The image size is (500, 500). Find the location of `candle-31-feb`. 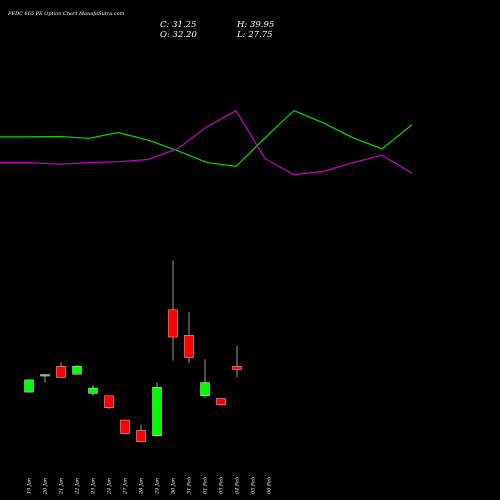

candle-31-feb is located at coordinates (189, 338).